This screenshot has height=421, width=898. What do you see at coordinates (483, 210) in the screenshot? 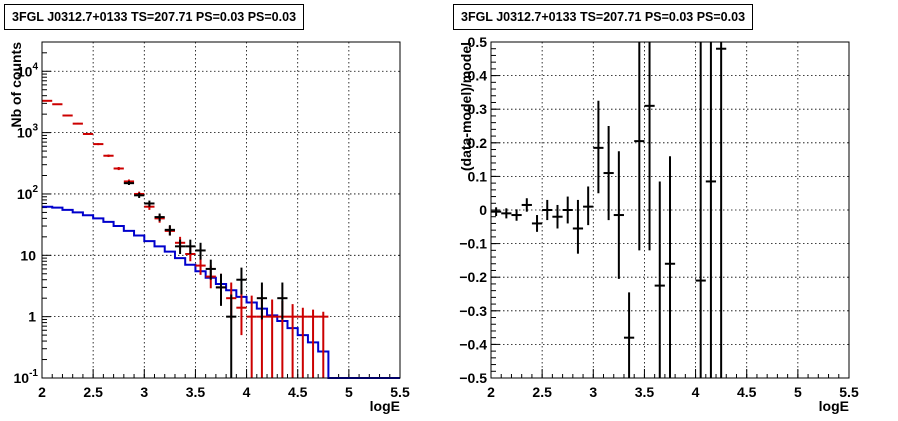
I see `y-tick-label: 0` at bounding box center [483, 210].